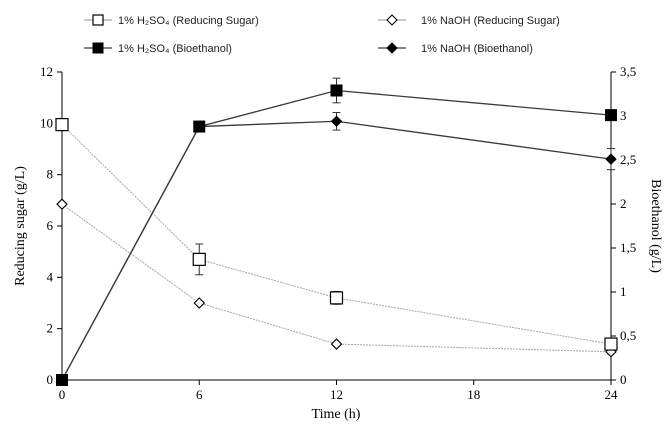 Image resolution: width=664 pixels, height=427 pixels. I want to click on legend-marker-filled-diamond, so click(392, 48).